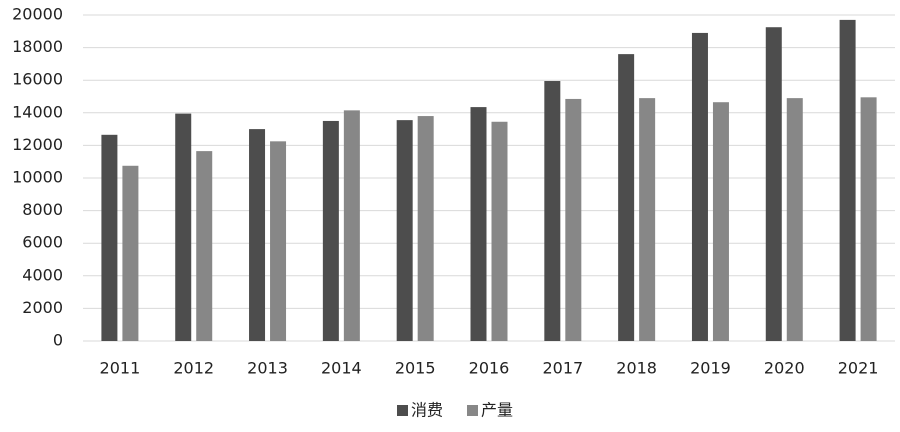 The width and height of the screenshot is (900, 432). I want to click on x-tick-label: 2021, so click(858, 368).